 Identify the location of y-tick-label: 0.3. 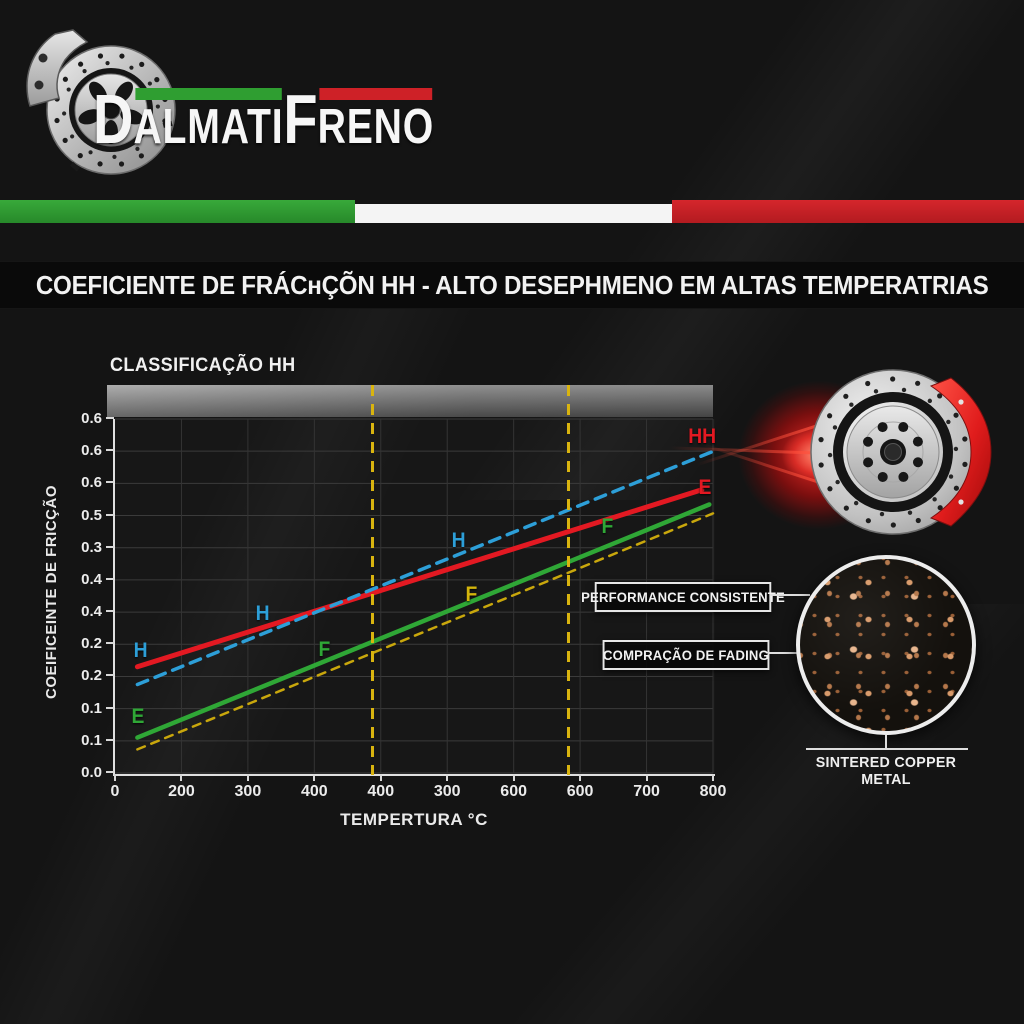
(71, 547).